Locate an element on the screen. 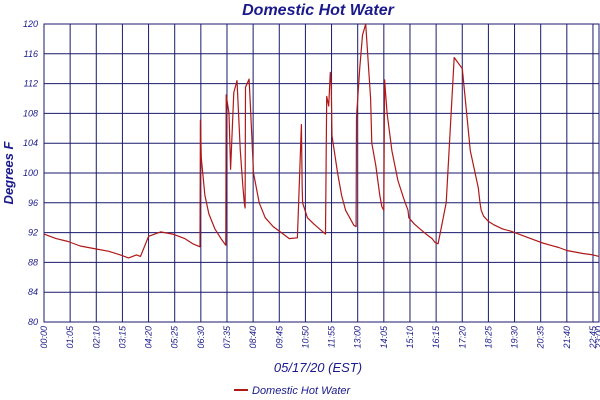  x-tick-label: 16:15 is located at coordinates (436, 337).